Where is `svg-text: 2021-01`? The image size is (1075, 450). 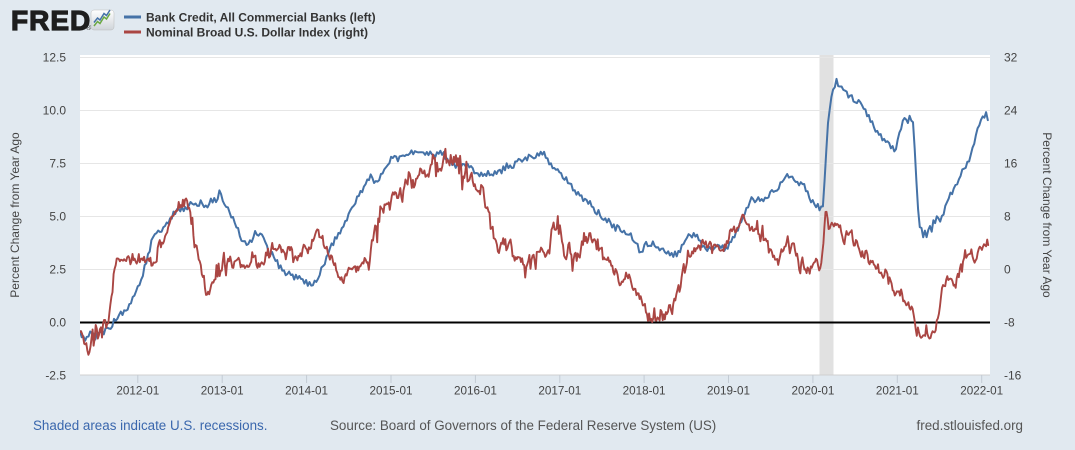
svg-text: 2021-01 is located at coordinates (897, 391).